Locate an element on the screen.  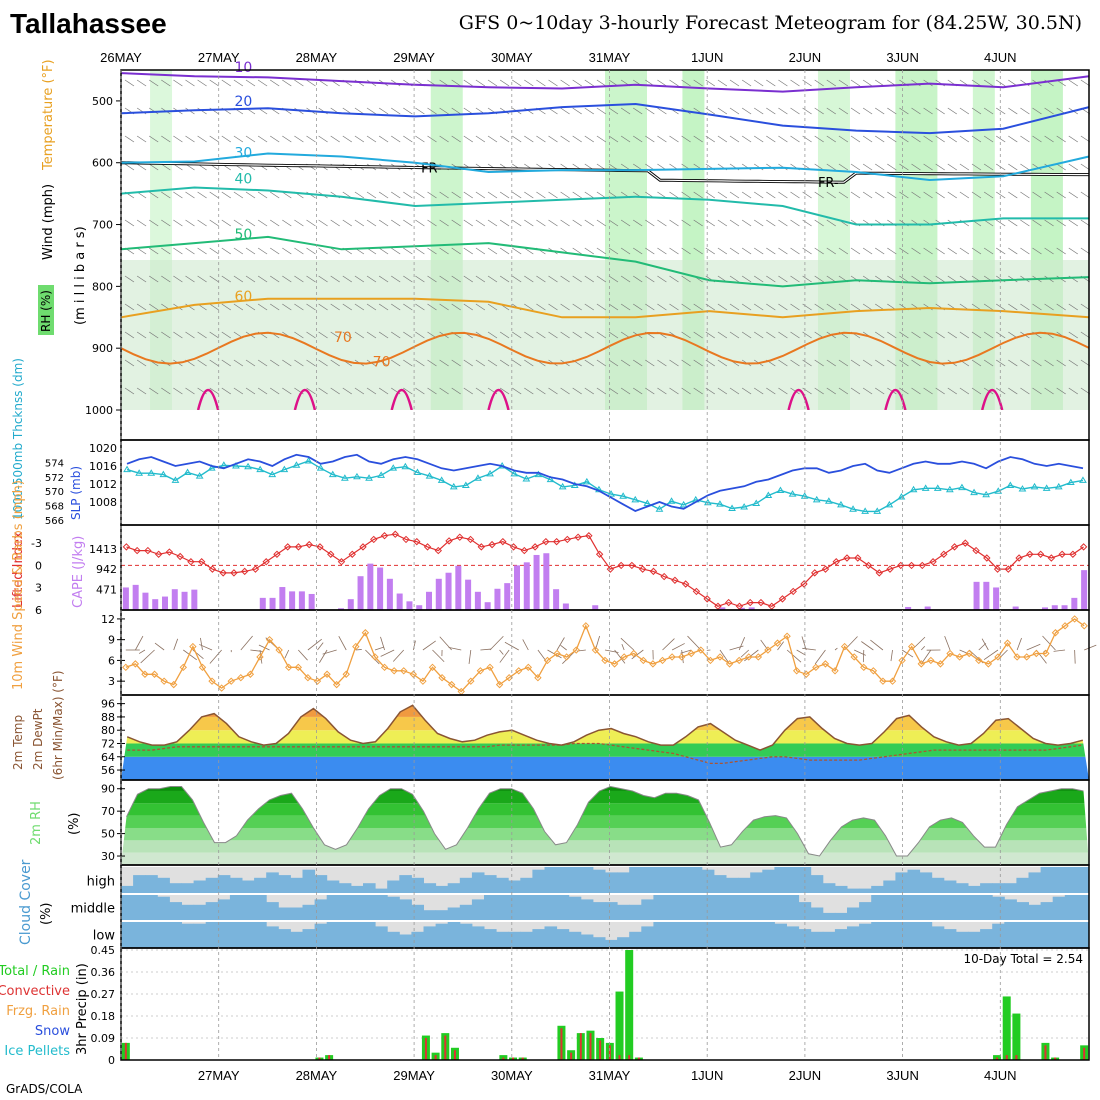
precip-conv-bar is located at coordinates (125, 1051).